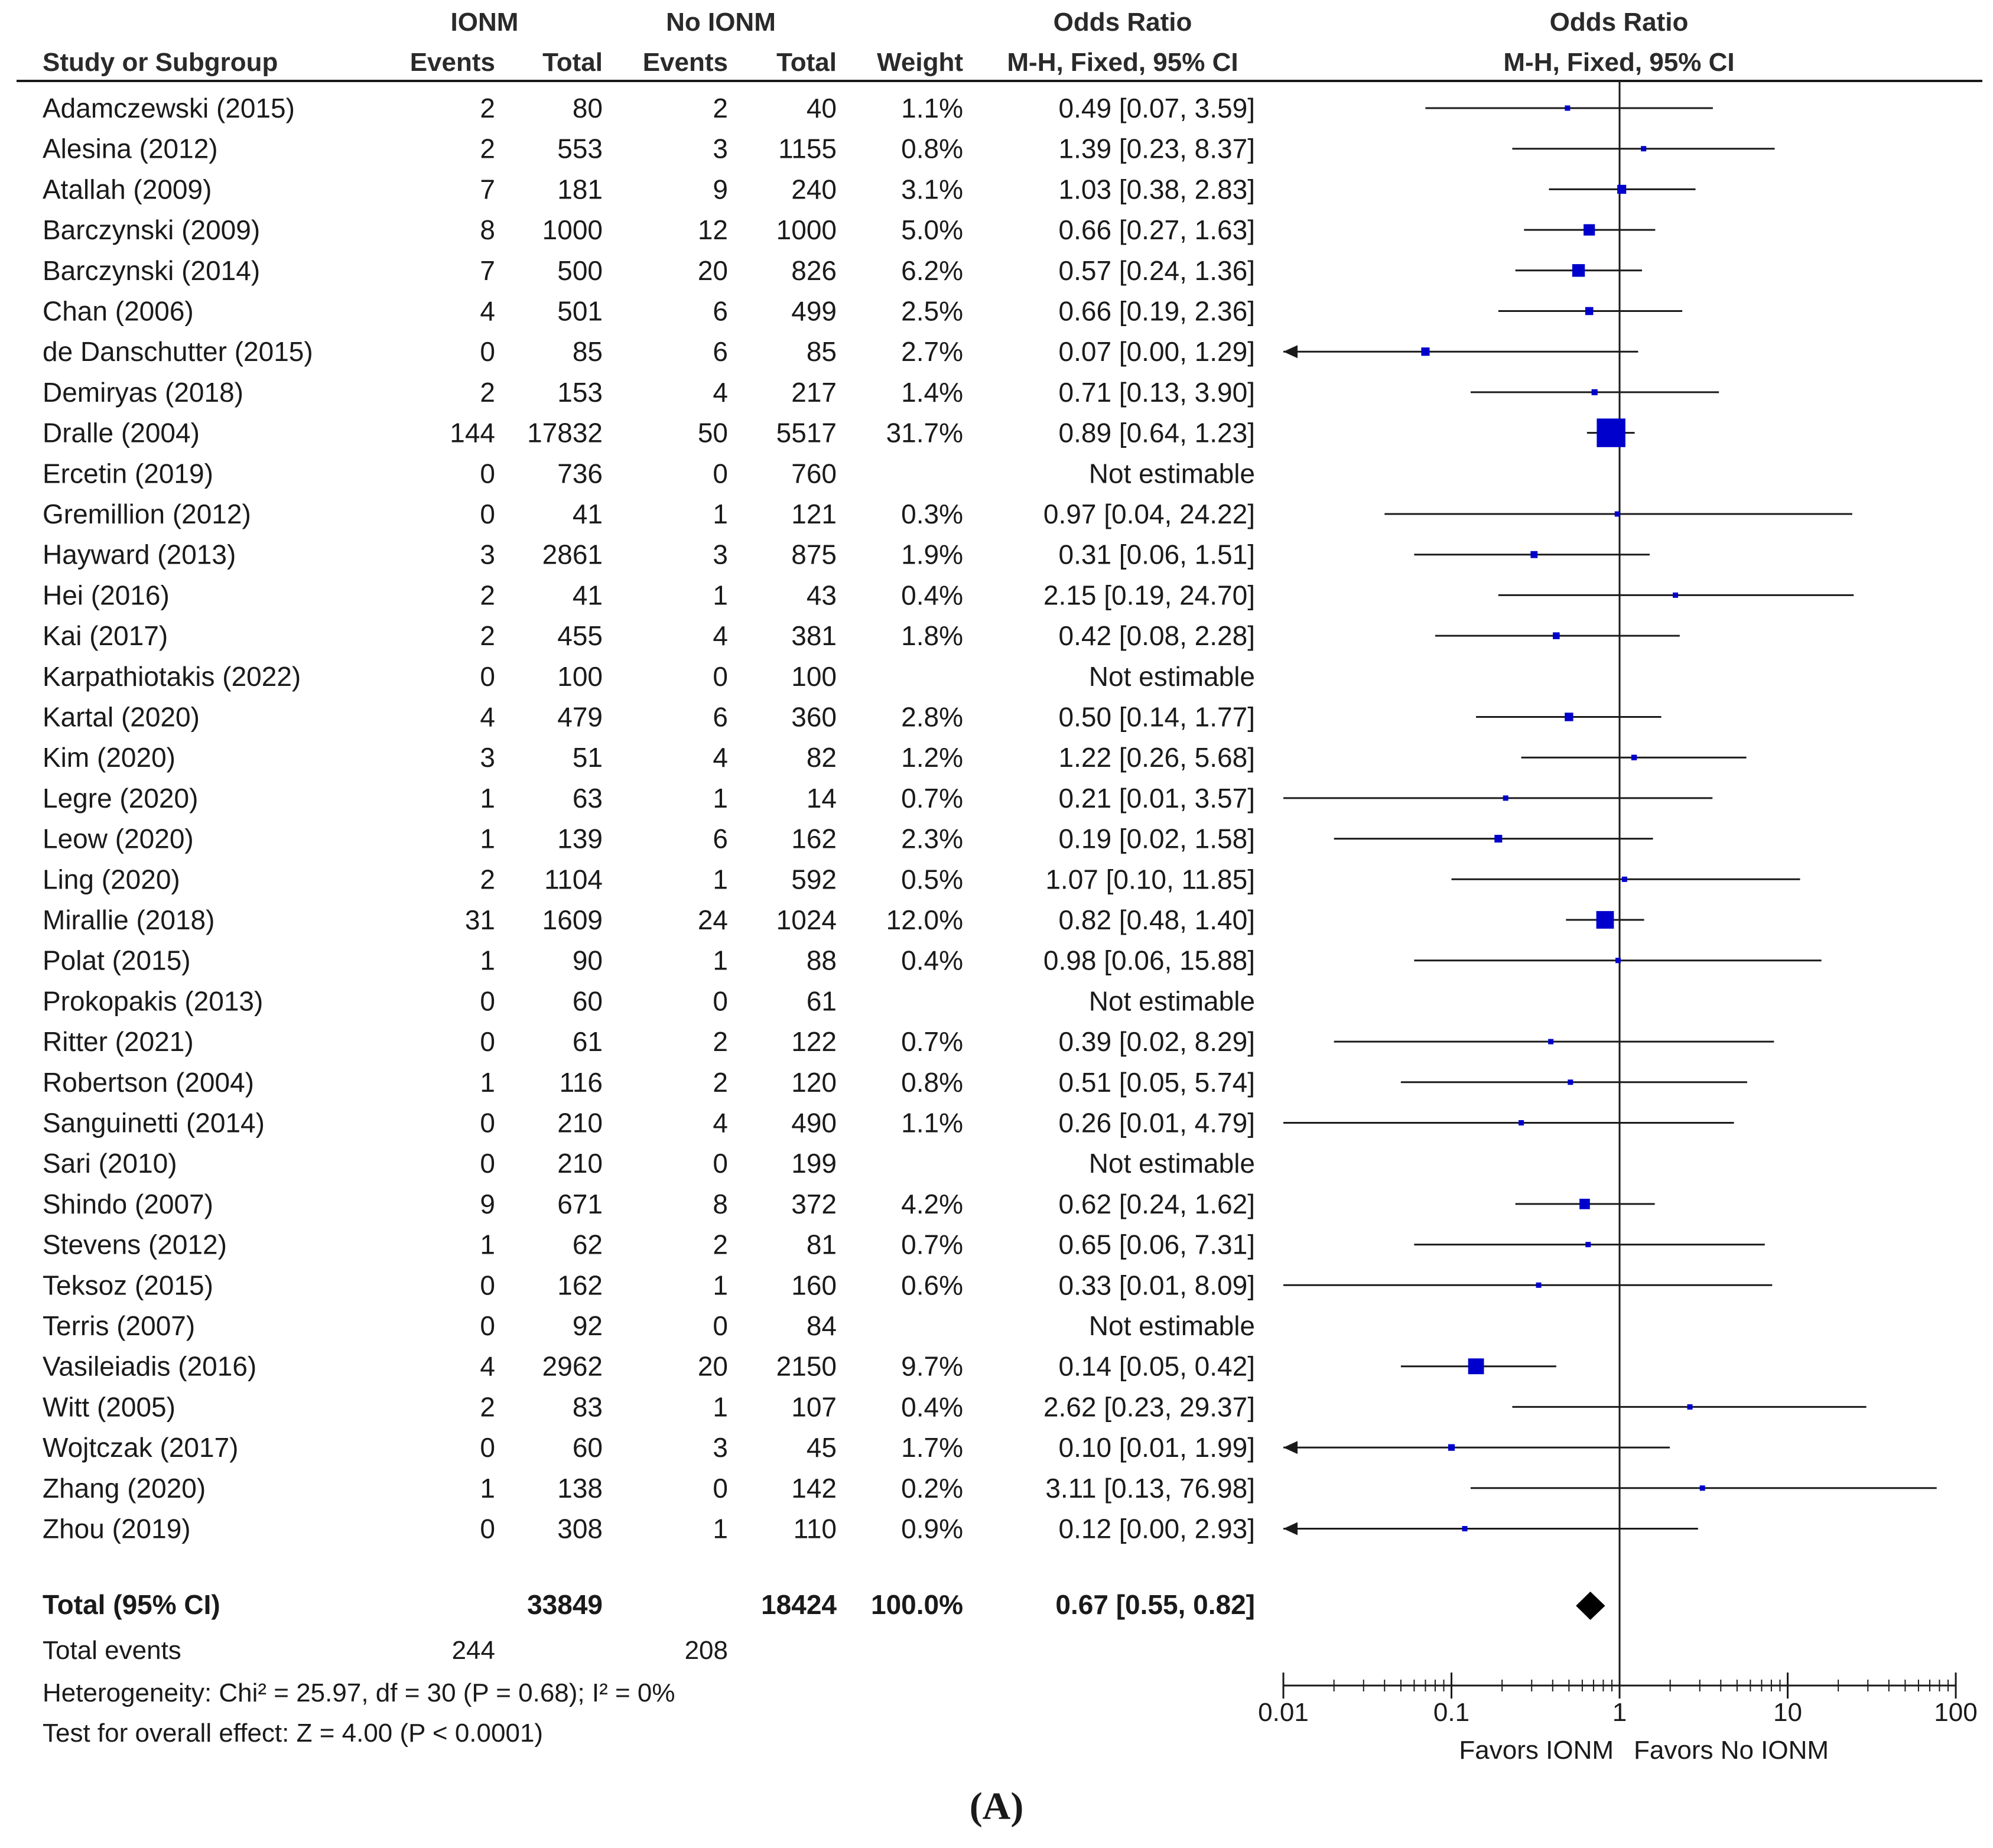 The image size is (1993, 1848). Describe the element at coordinates (1157, 108) in the screenshot. I see `or-ci-text: 0.49 [0.07, 3.59]` at that location.